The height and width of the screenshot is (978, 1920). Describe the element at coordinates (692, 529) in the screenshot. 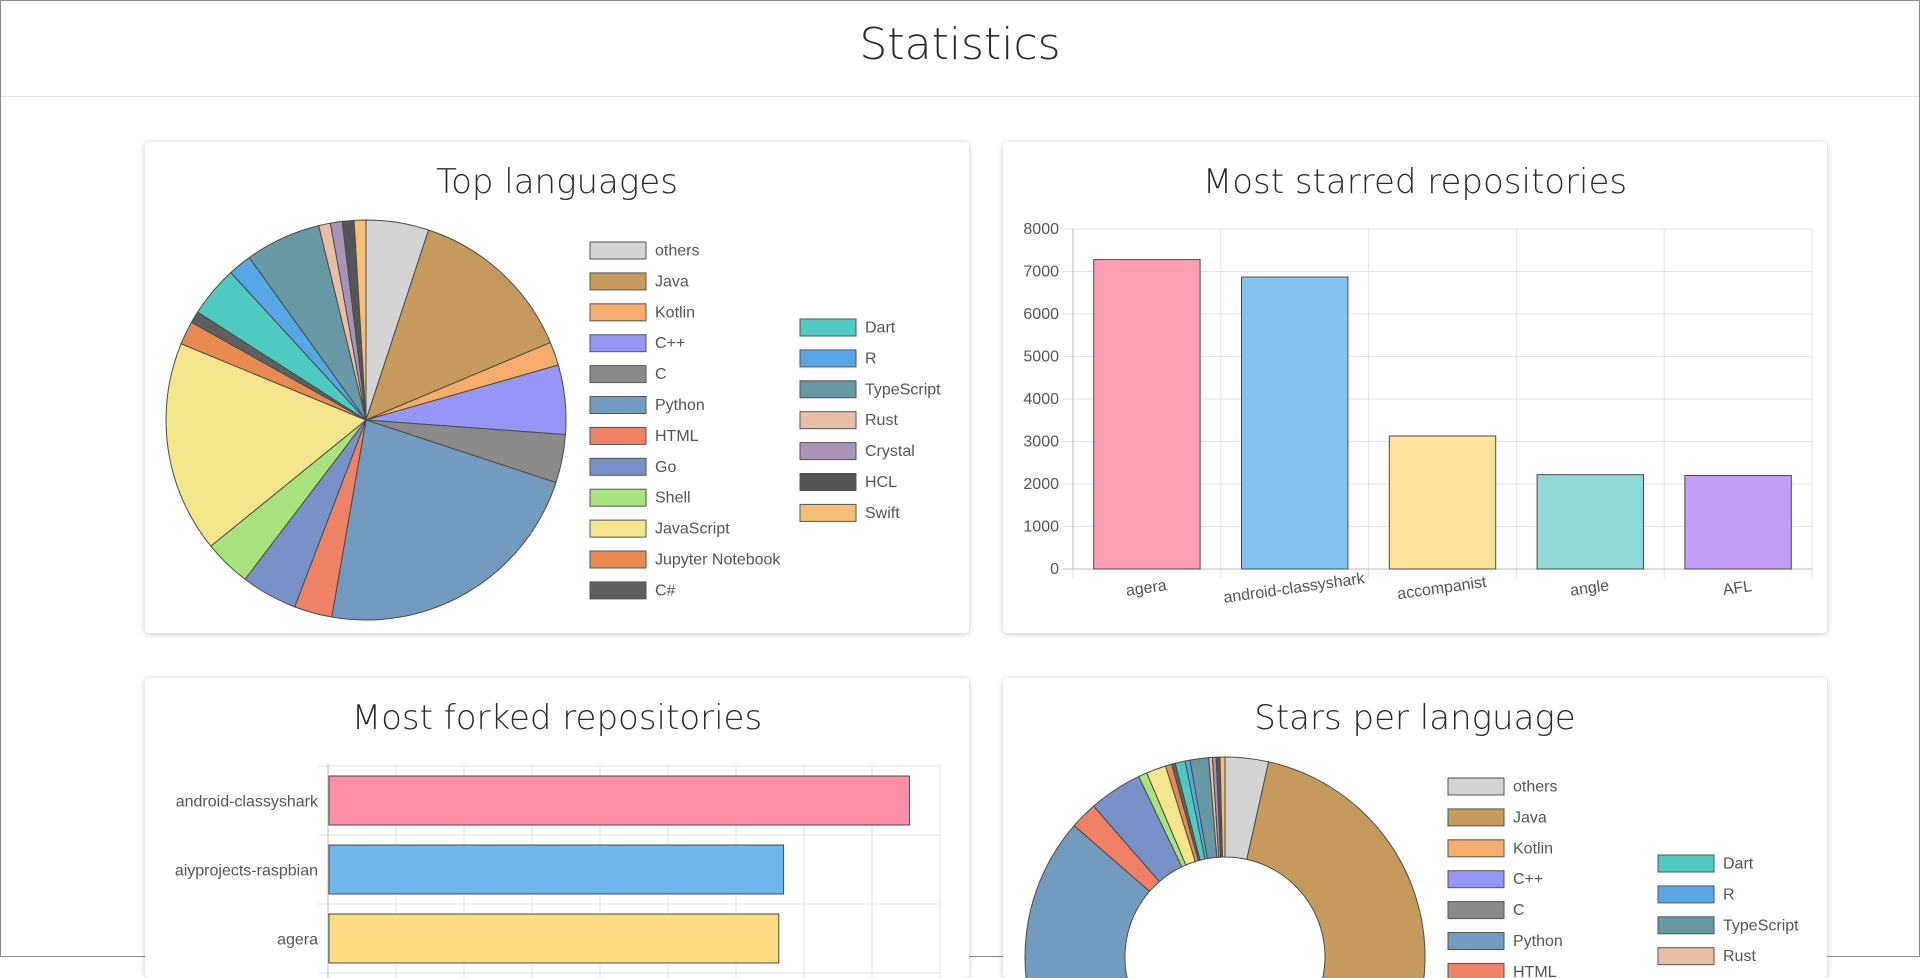

I see `legend-label: JavaScript` at that location.